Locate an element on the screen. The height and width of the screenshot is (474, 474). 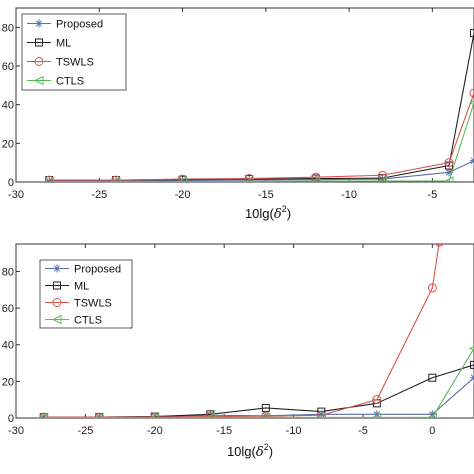
top-series-proposed-line is located at coordinates (261, 171).